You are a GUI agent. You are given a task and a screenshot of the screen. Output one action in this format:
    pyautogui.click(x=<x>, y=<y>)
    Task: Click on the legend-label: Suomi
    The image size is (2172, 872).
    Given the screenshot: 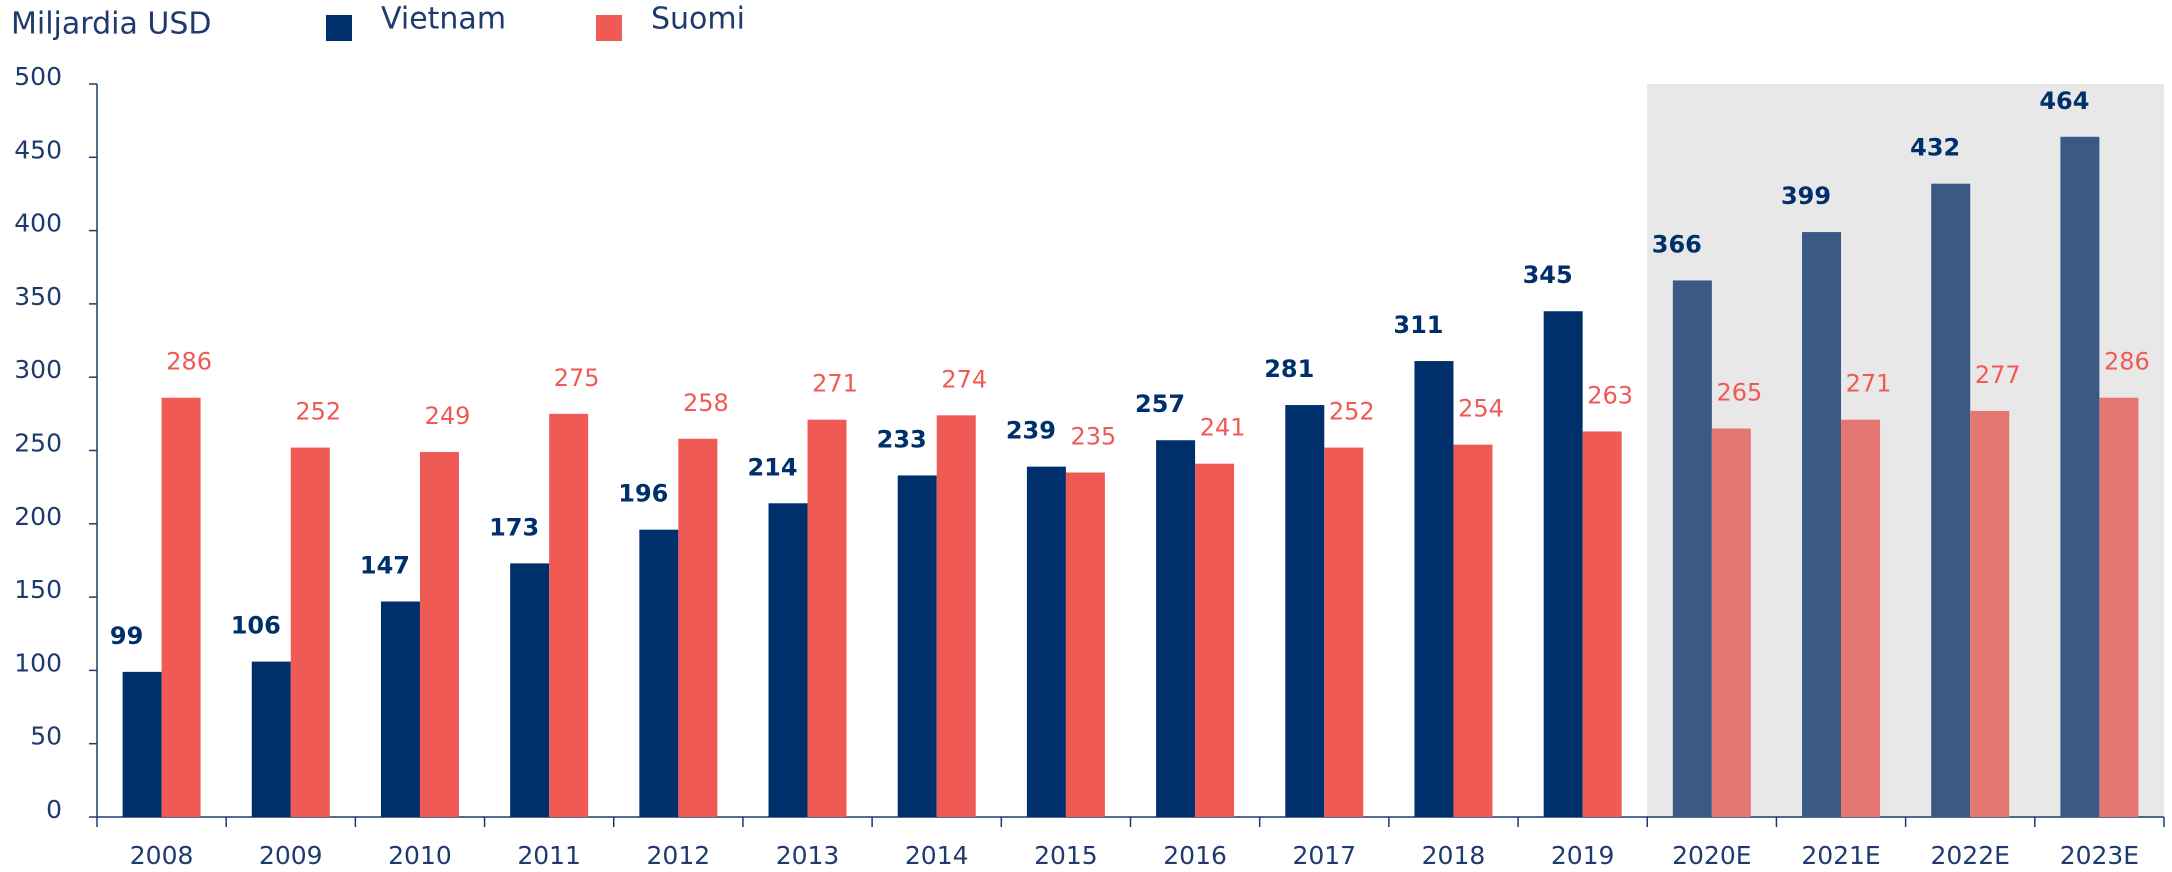 What is the action you would take?
    pyautogui.click(x=698, y=19)
    